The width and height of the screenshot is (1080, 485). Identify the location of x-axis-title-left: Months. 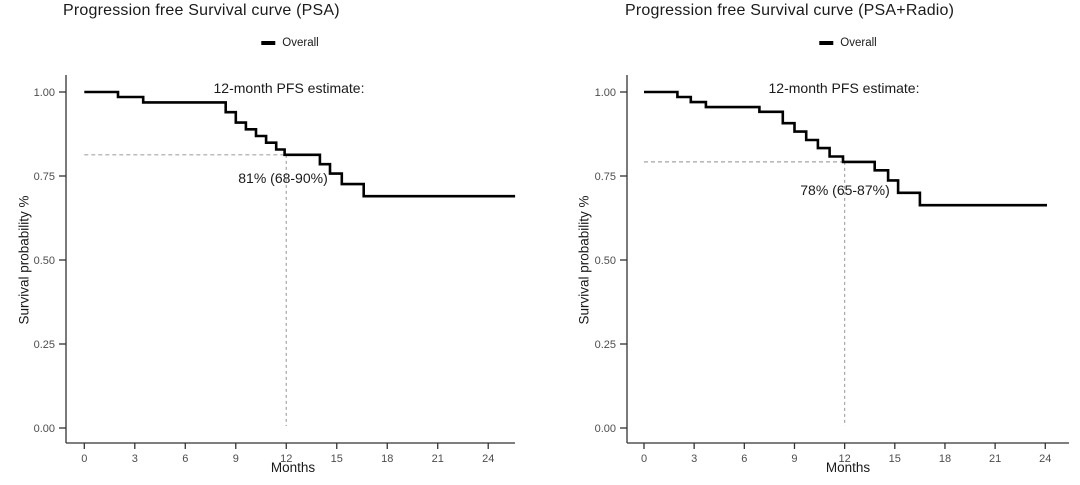
(293, 467).